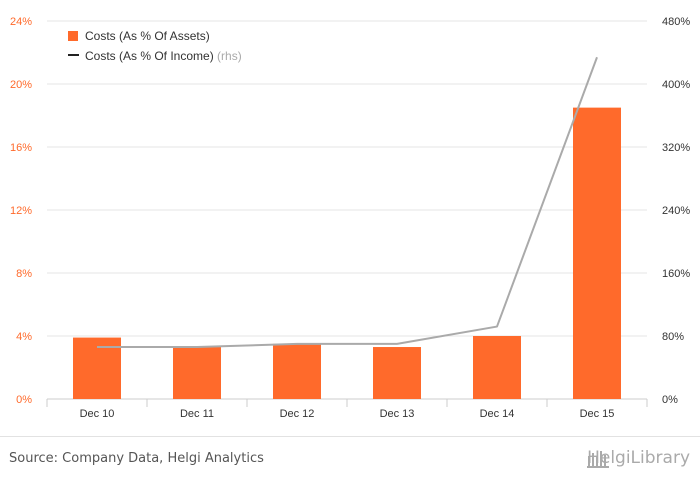  I want to click on left-tick-label: 24%, so click(21, 22).